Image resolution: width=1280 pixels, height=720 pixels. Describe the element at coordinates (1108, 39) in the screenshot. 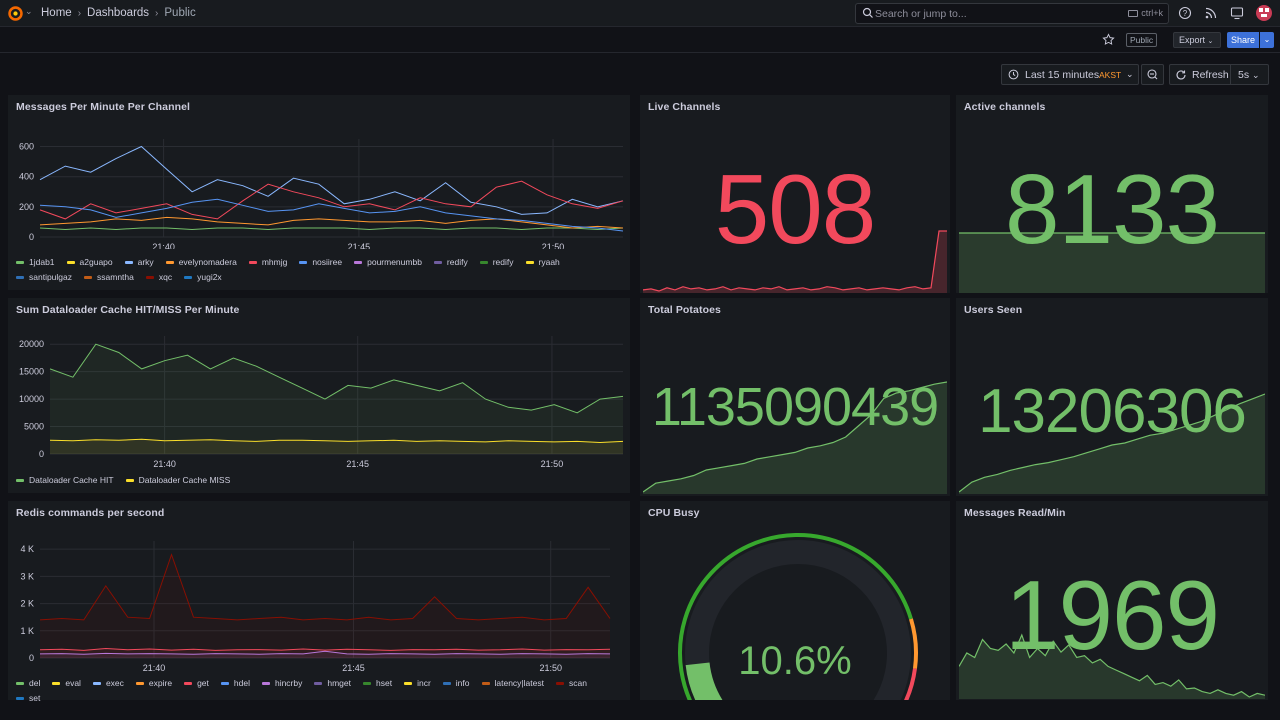

I see `star-icon` at that location.